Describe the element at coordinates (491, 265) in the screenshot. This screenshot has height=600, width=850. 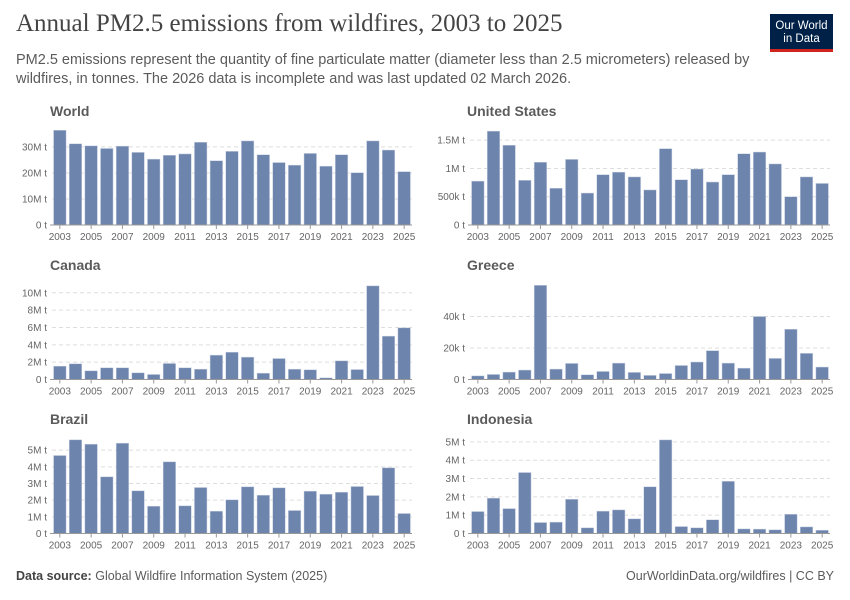
I see `panel-title: Greece` at that location.